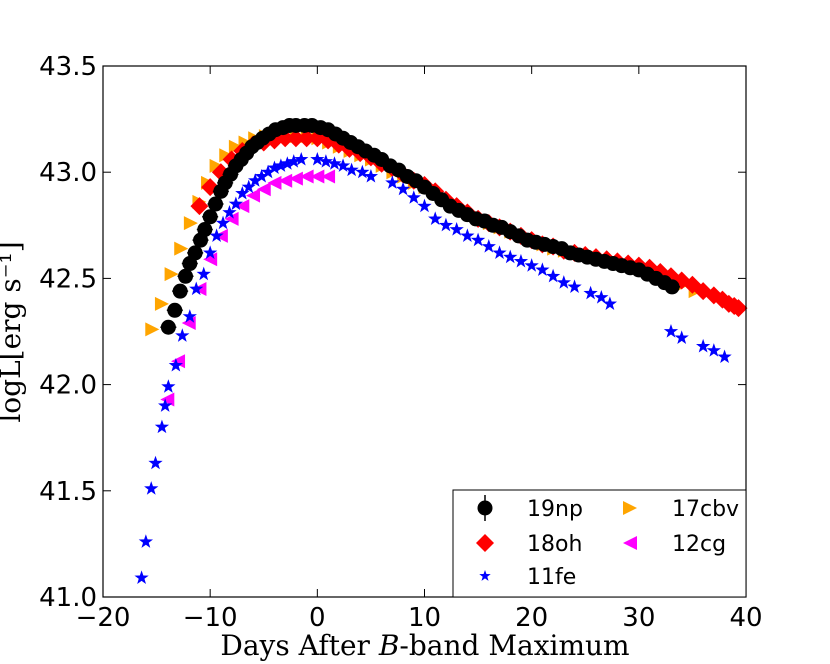 The height and width of the screenshot is (664, 830). I want to click on x-axis-label-end: -band Maximum, so click(514, 645).